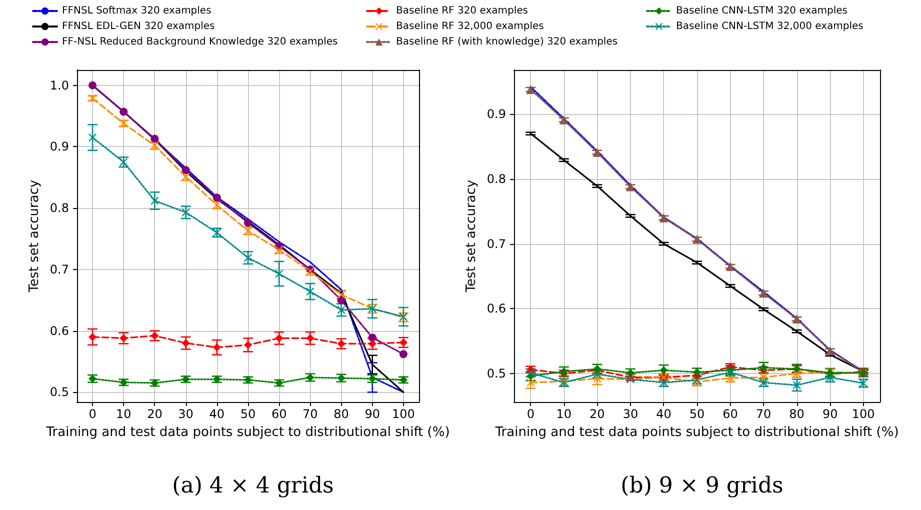 The height and width of the screenshot is (510, 921). I want to click on legend-label: FFNSL Softmax 320 examples, so click(137, 11).